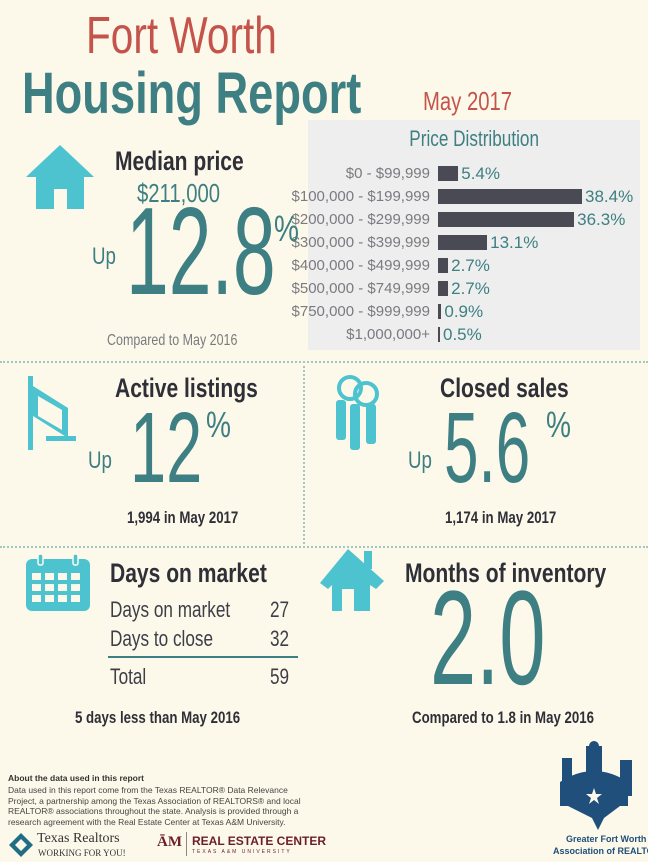 This screenshot has width=648, height=862. I want to click on tamu-logo-icon: ĀM, so click(169, 842).